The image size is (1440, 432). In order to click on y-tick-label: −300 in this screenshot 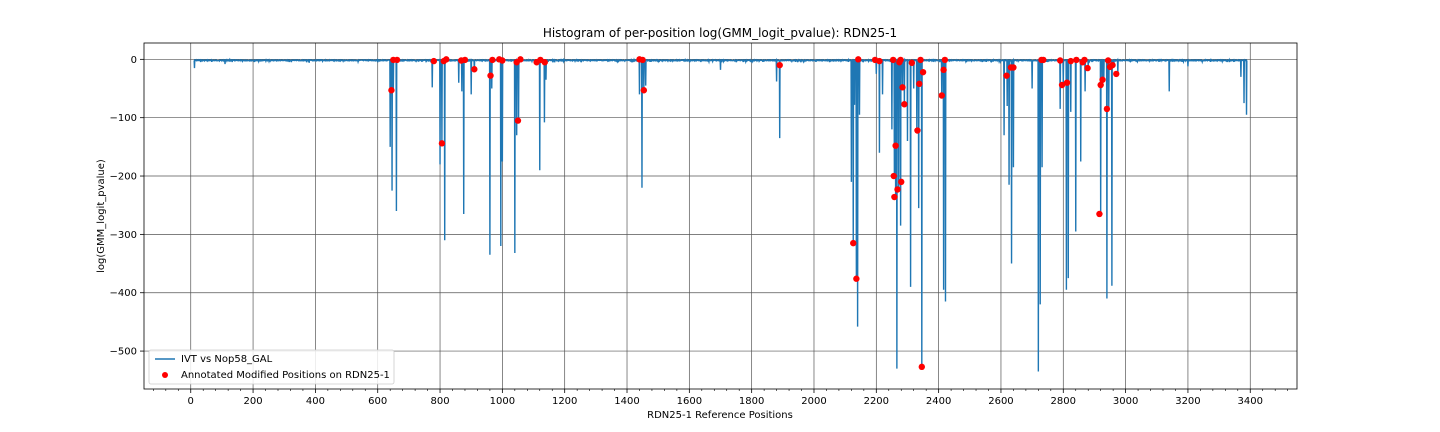, I will do `click(123, 235)`.